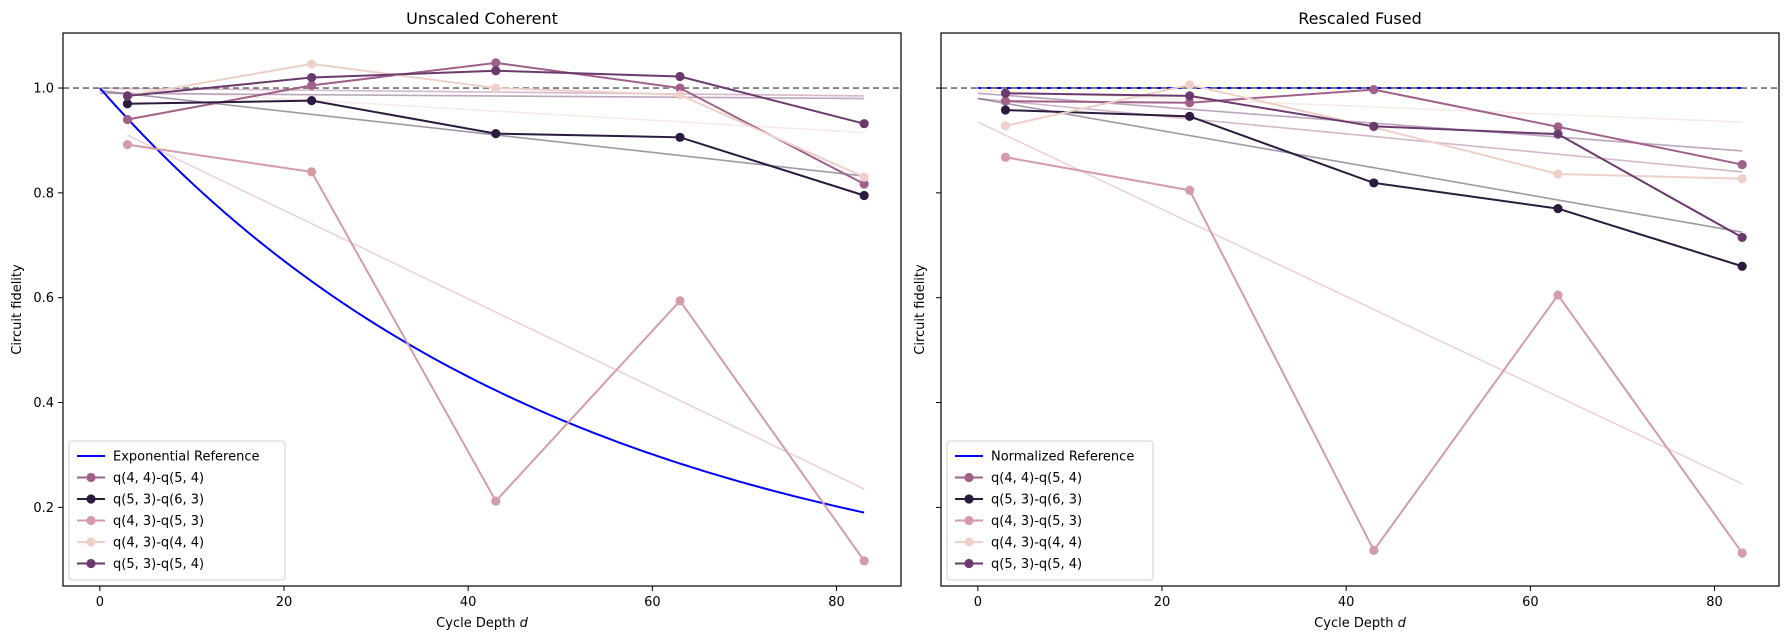  What do you see at coordinates (1036, 521) in the screenshot?
I see `legend-entry-label: q(4, 3)-q(5, 3)` at bounding box center [1036, 521].